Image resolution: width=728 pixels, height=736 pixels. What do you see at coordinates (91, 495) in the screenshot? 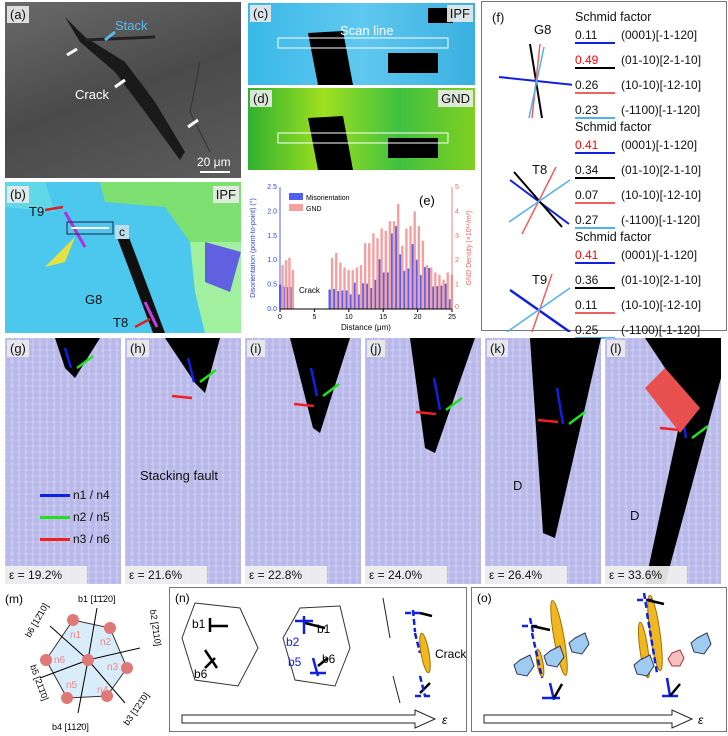
I see `legend-text: n1 / n4` at bounding box center [91, 495].